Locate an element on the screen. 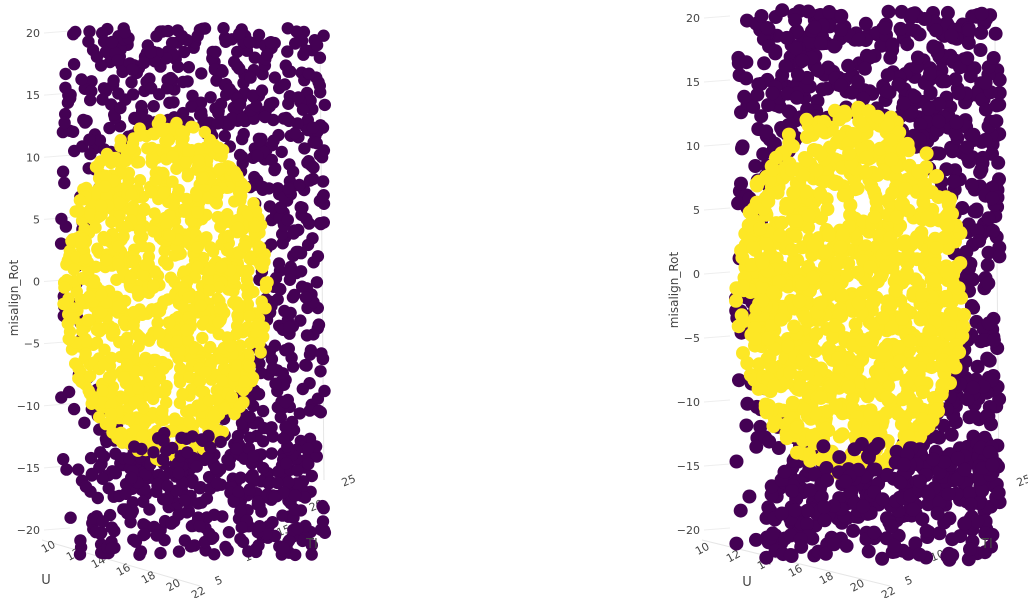 The height and width of the screenshot is (603, 1028). x-tick-label: 18 is located at coordinates (148, 578).